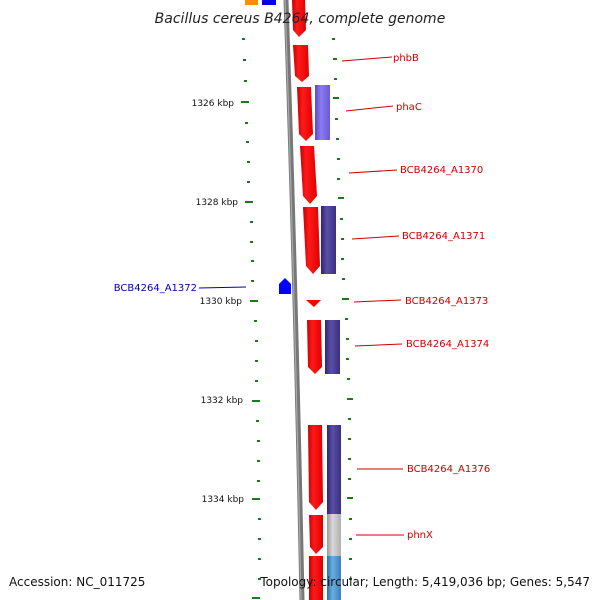 The height and width of the screenshot is (600, 600). Describe the element at coordinates (406, 58) in the screenshot. I see `gene-label-phbb: phbB` at that location.